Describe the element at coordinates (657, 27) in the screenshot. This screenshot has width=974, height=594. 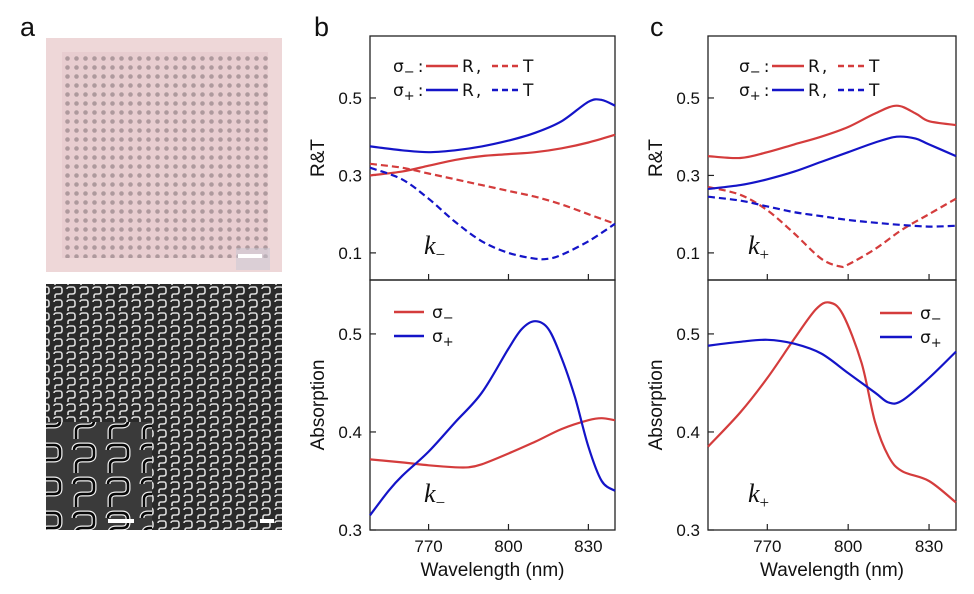
I see `panel-label-c: c` at that location.